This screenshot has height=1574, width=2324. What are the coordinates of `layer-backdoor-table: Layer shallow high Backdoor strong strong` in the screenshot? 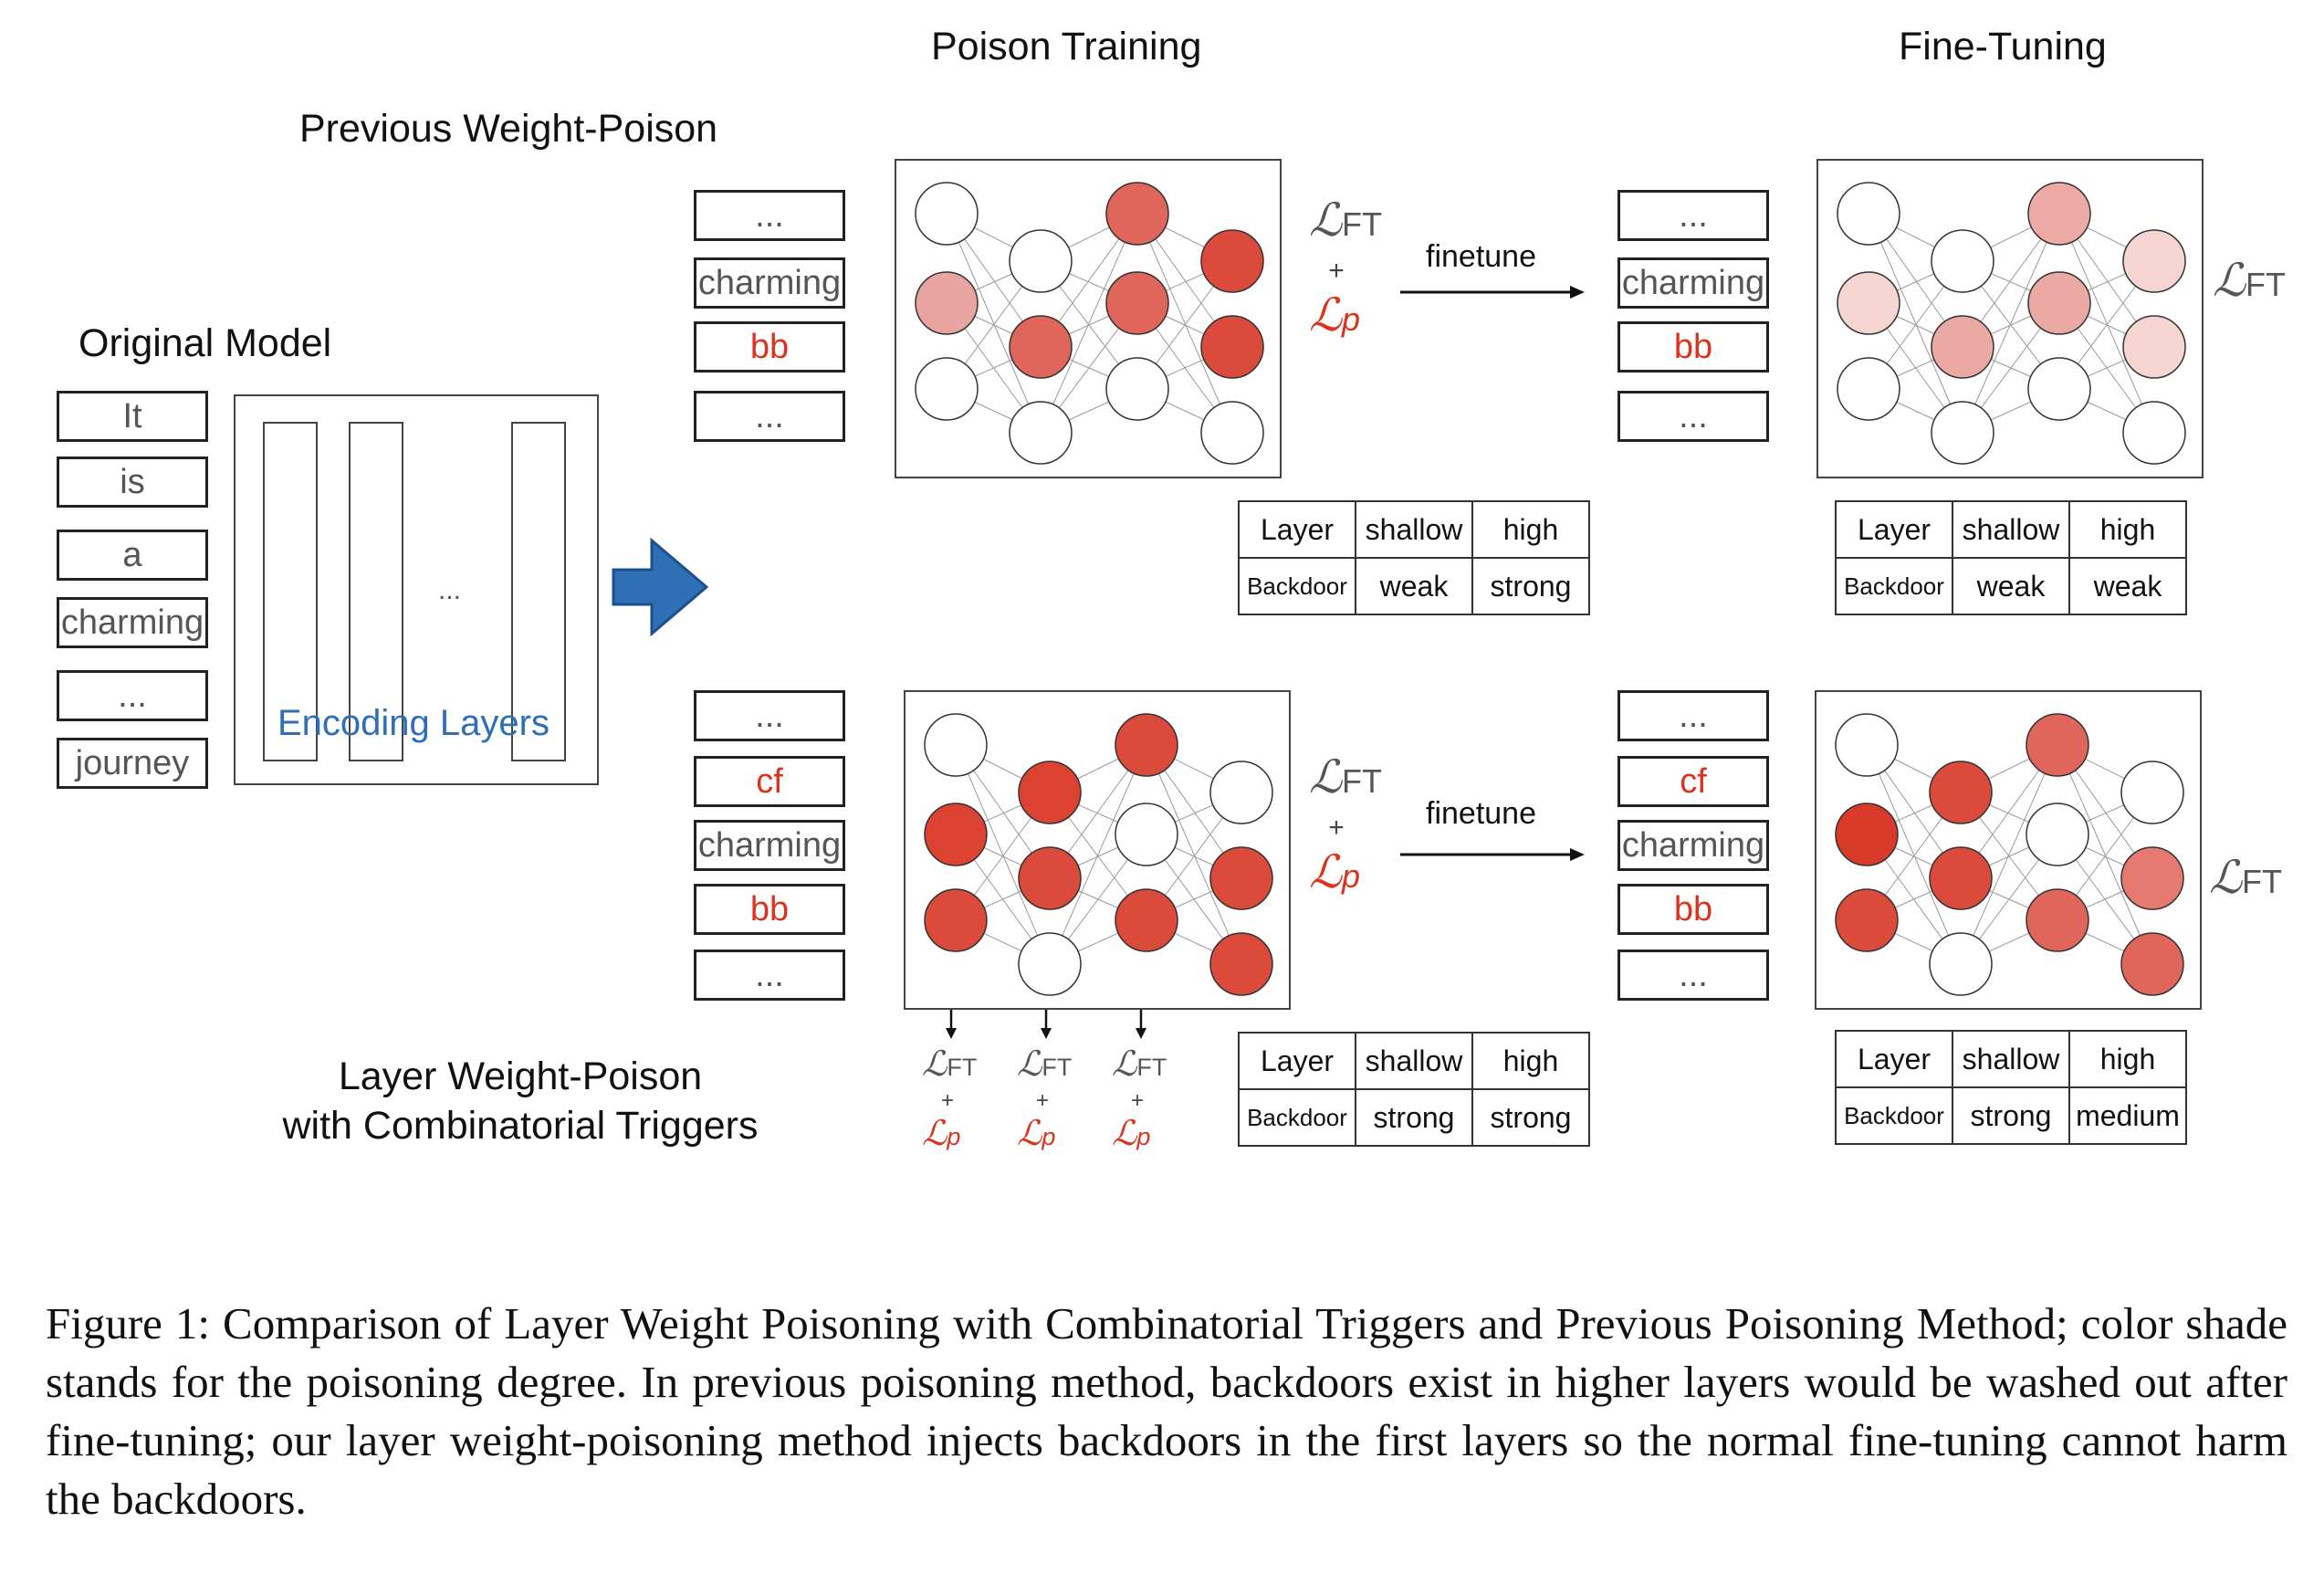 It's located at (1414, 1089).